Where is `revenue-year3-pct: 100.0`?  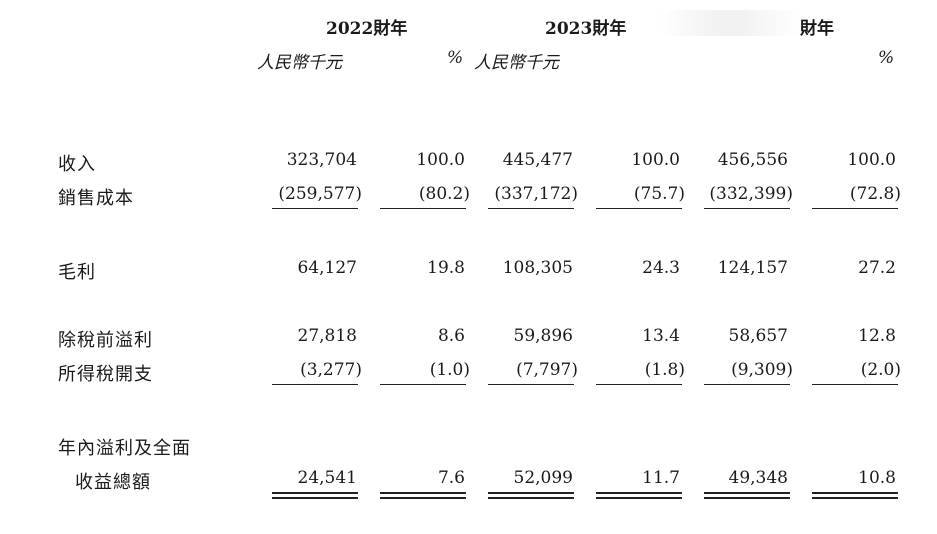 revenue-year3-pct: 100.0 is located at coordinates (871, 160).